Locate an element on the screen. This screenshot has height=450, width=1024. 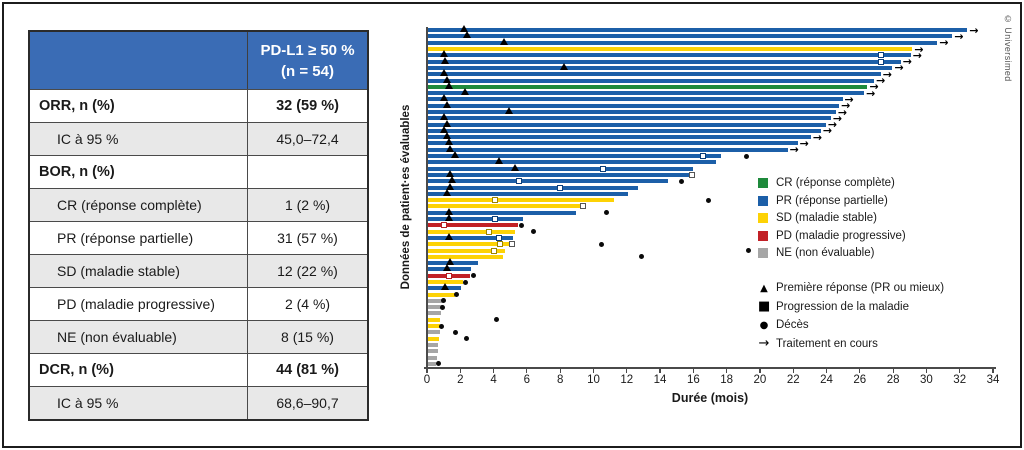
legend-label: Progression de la maladie is located at coordinates (842, 306).